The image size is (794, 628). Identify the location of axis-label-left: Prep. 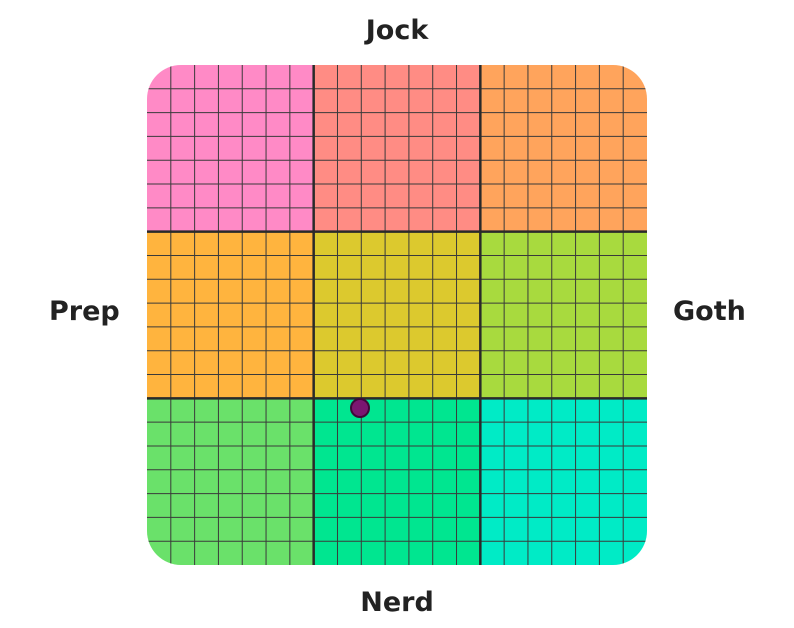
(84, 311).